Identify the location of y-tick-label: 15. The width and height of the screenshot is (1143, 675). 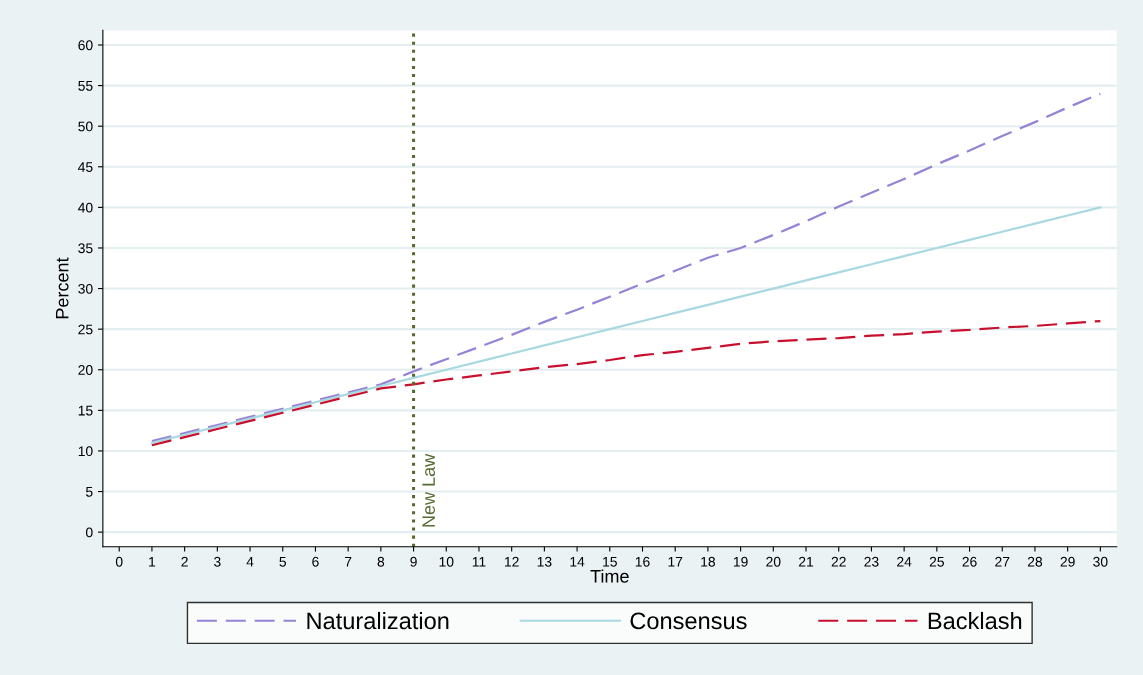
(85, 410).